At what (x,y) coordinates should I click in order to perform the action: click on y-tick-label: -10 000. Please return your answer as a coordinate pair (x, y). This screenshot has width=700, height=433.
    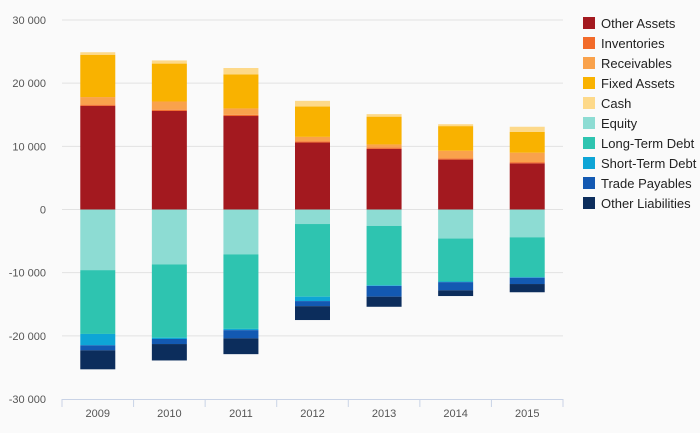
    Looking at the image, I should click on (27, 274).